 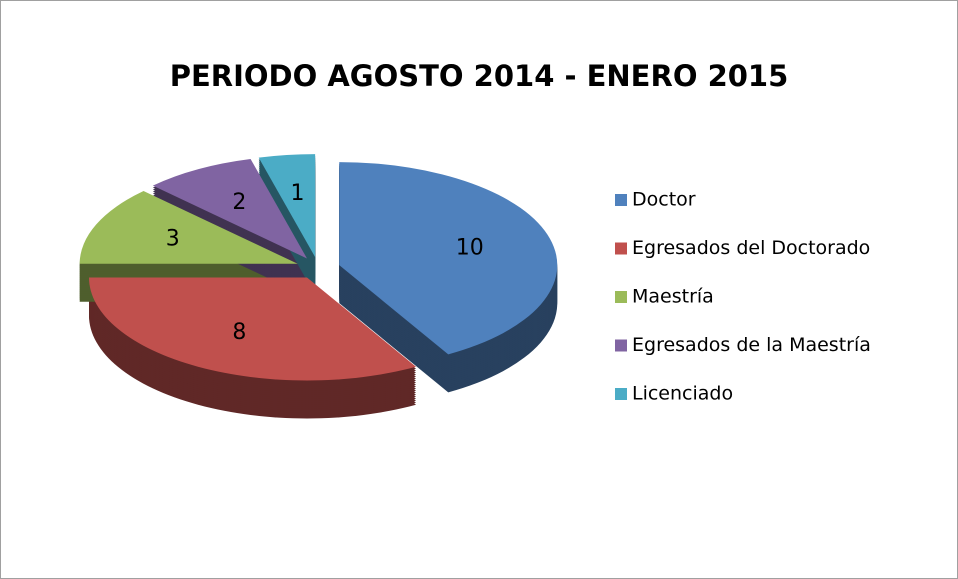 What do you see at coordinates (470, 248) in the screenshot?
I see `data-label: 10` at bounding box center [470, 248].